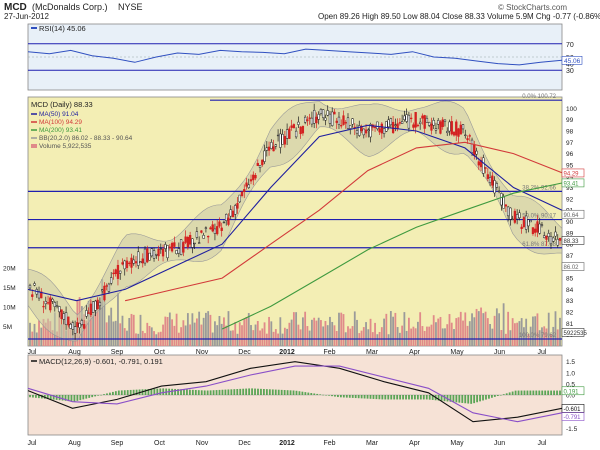 This screenshot has height=450, width=600. I want to click on x-axis-label-lower: Nov, so click(202, 443).